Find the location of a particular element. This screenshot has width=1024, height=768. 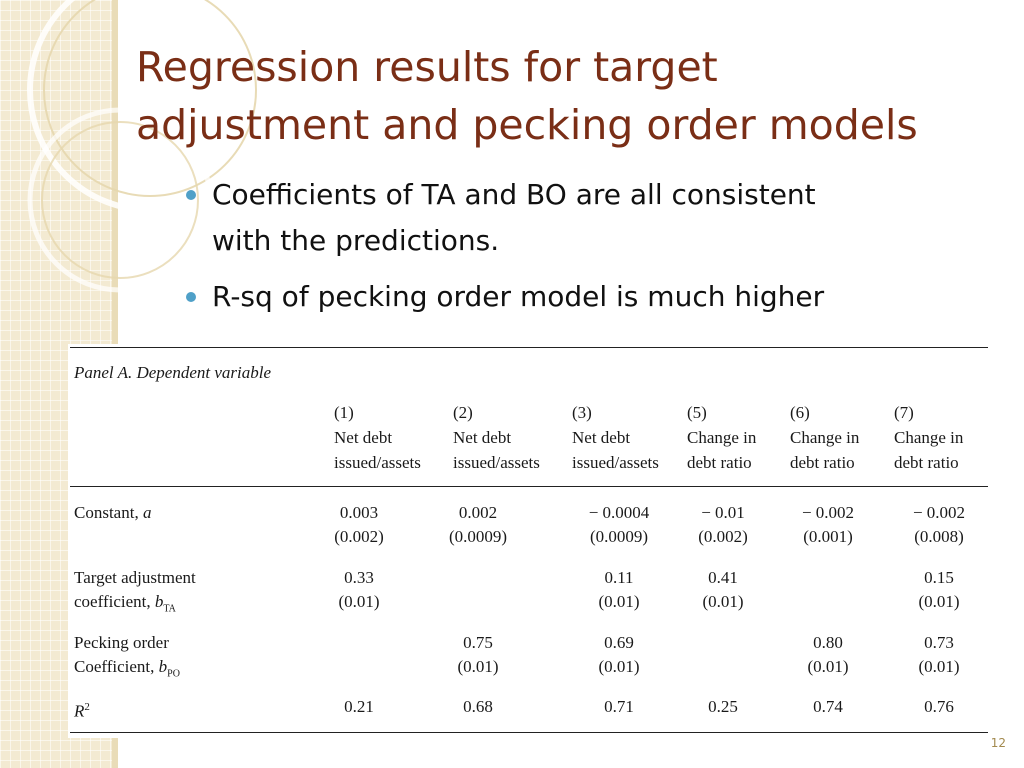

coefficient-value: 0.75 is located at coordinates (478, 642).